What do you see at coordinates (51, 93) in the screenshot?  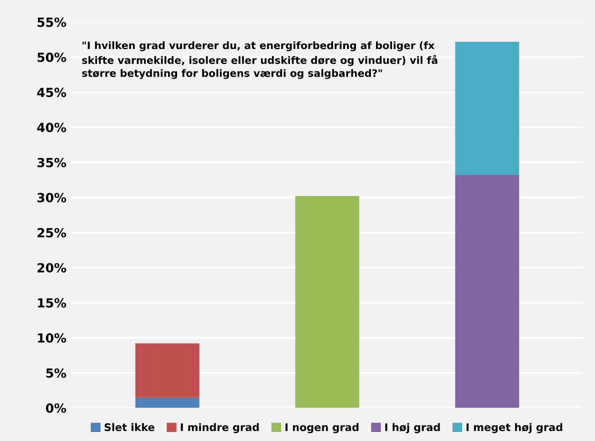 I see `y-tick-label: 45%` at bounding box center [51, 93].